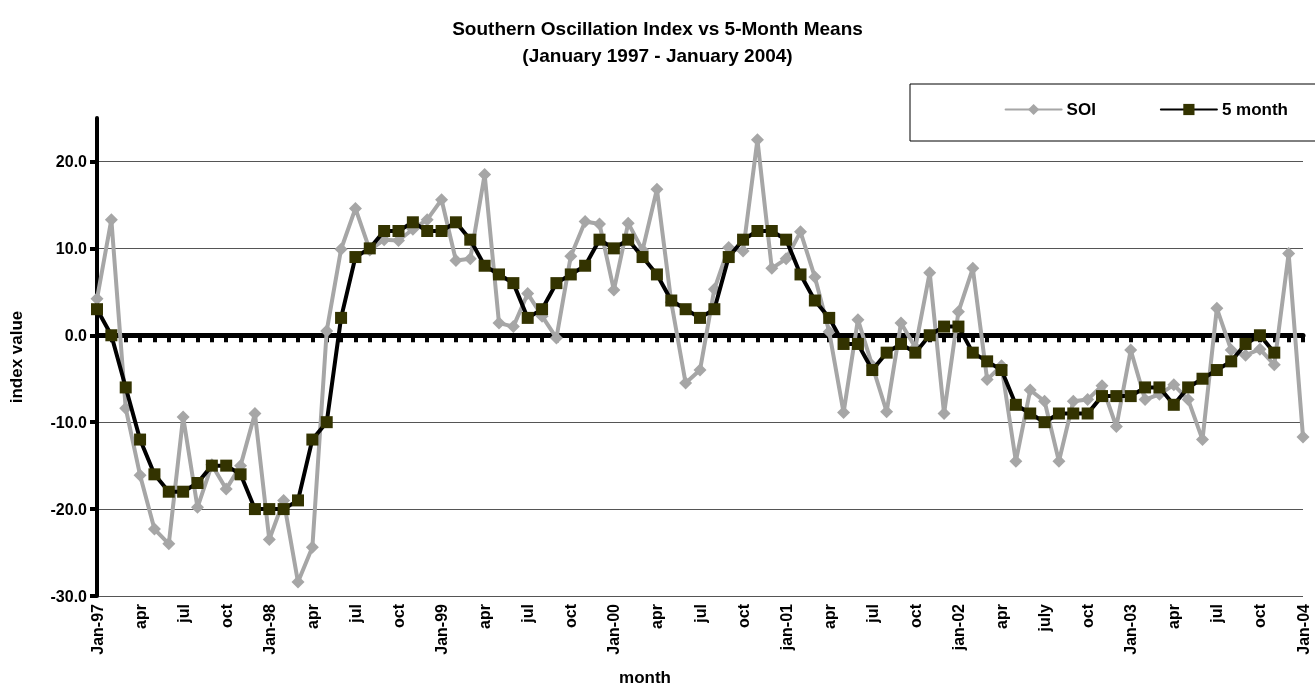 The height and width of the screenshot is (686, 1315). I want to click on x-tick-label: july, so click(1045, 618).